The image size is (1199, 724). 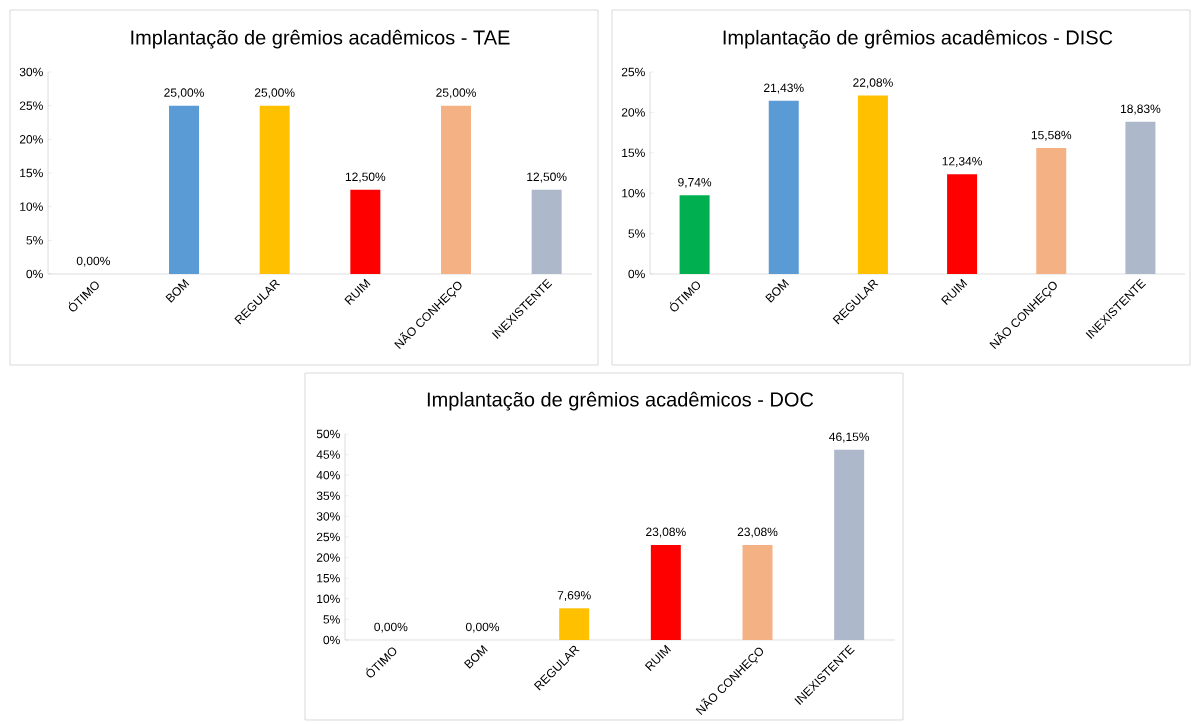 What do you see at coordinates (1051, 135) in the screenshot?
I see `data-label: 15,58%` at bounding box center [1051, 135].